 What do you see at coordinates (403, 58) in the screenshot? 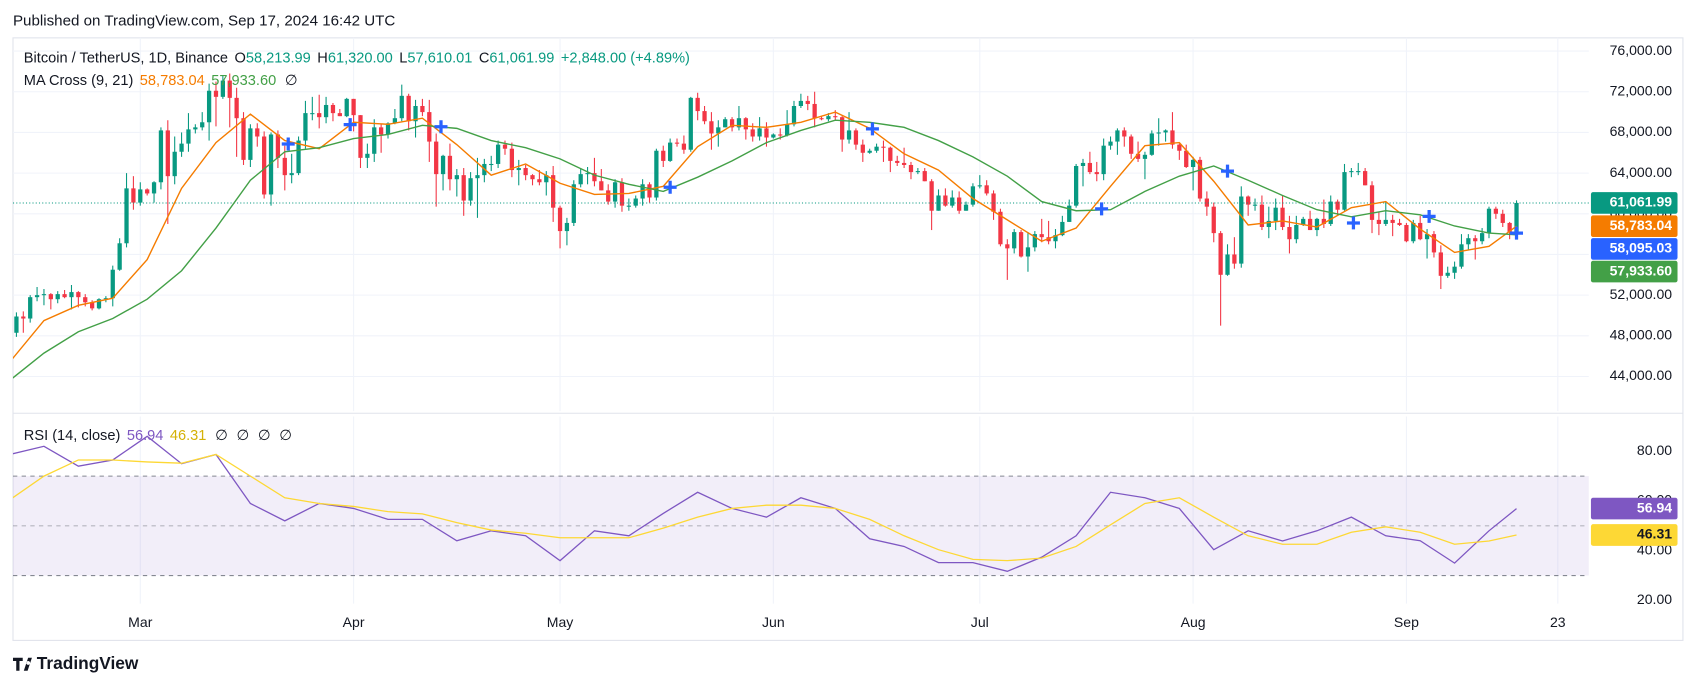
I see `ohlc-prefix: L` at bounding box center [403, 58].